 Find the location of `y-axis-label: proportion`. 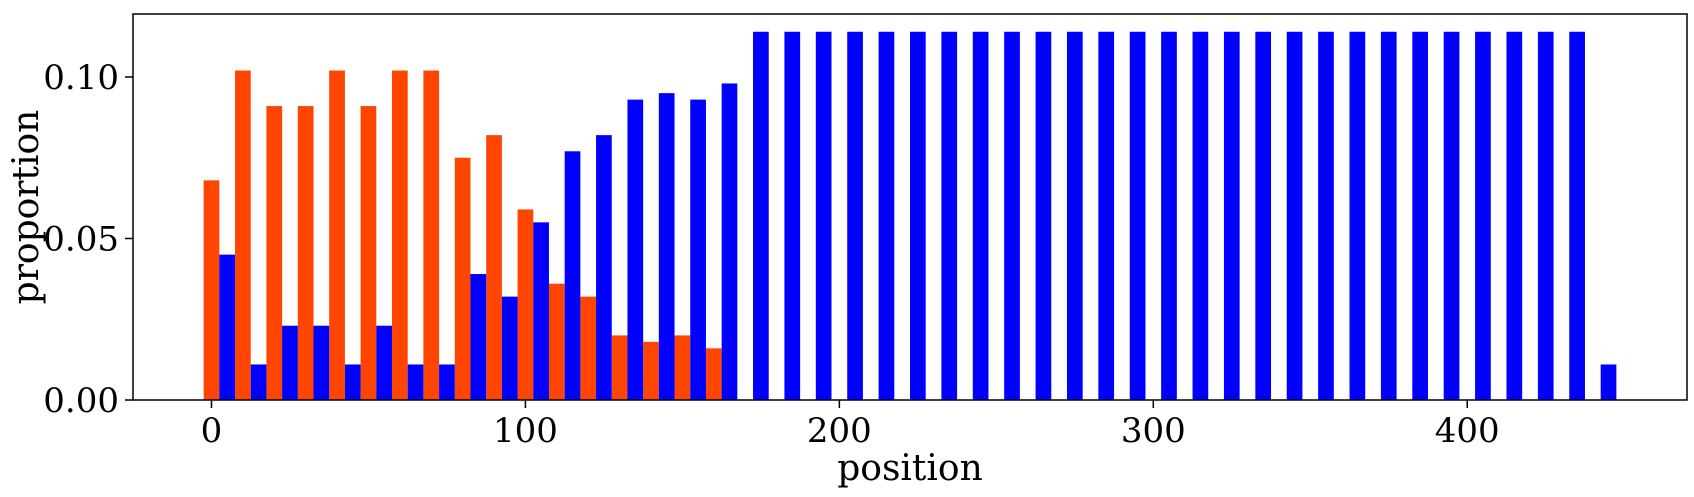

y-axis-label: proportion is located at coordinates (26, 207).